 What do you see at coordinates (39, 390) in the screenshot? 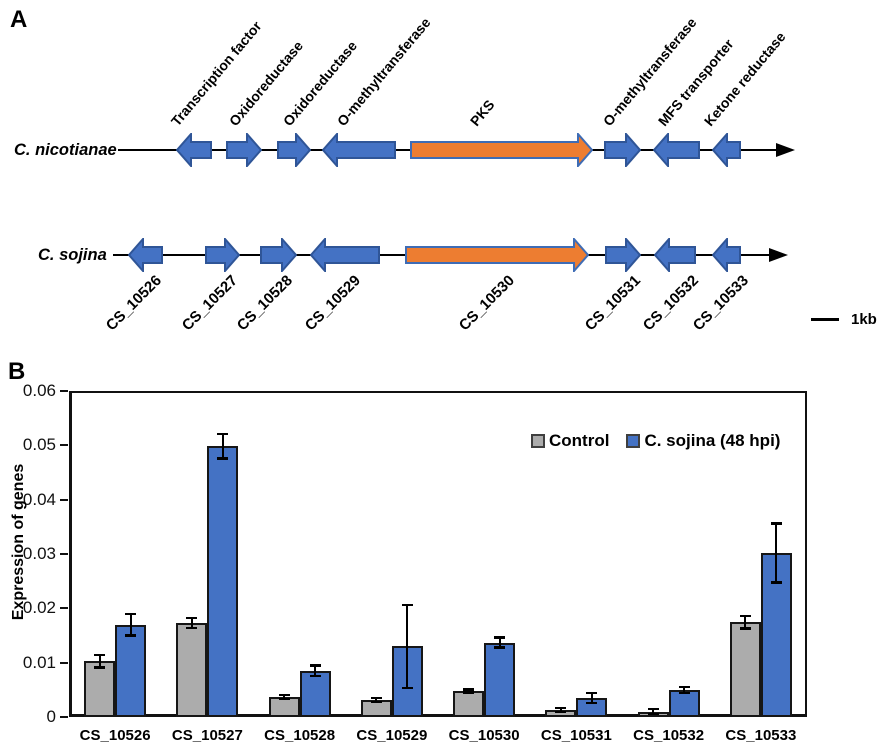
I see `y-tick-label: 0.06` at bounding box center [39, 390].